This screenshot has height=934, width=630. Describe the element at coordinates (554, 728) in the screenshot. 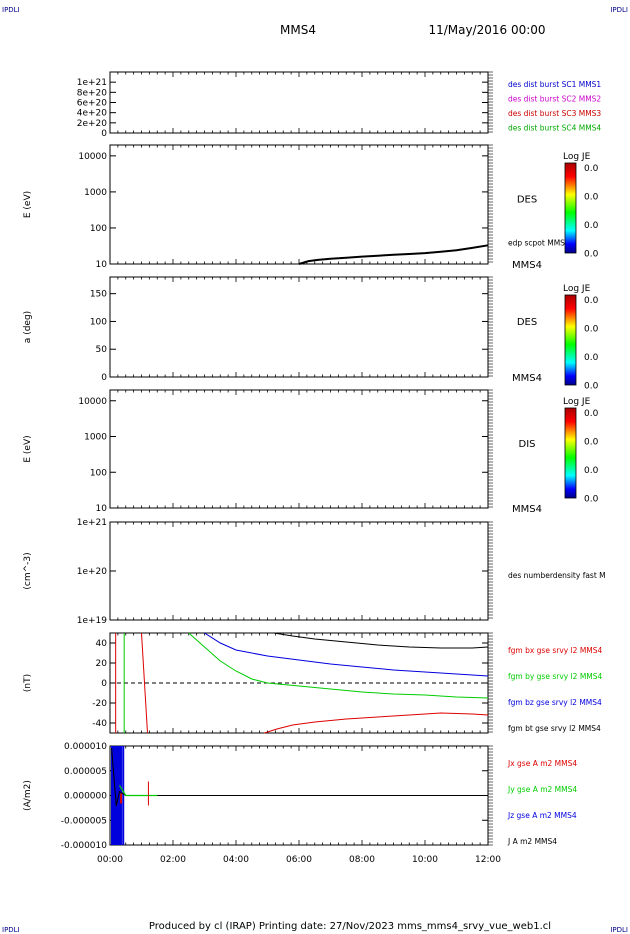

I see `series-label: fgm bt gse srvy l2 MMS4` at that location.